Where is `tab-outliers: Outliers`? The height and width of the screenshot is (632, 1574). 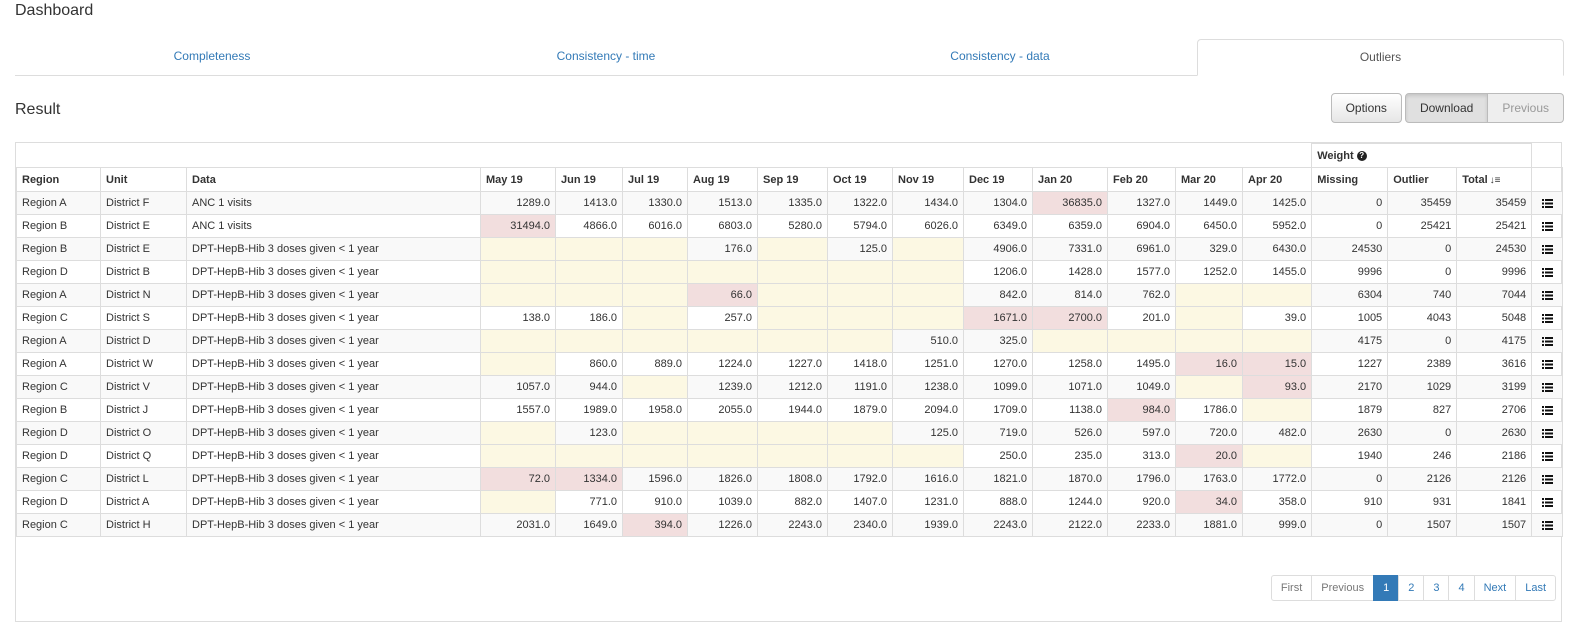
tab-outliers: Outliers is located at coordinates (1380, 57).